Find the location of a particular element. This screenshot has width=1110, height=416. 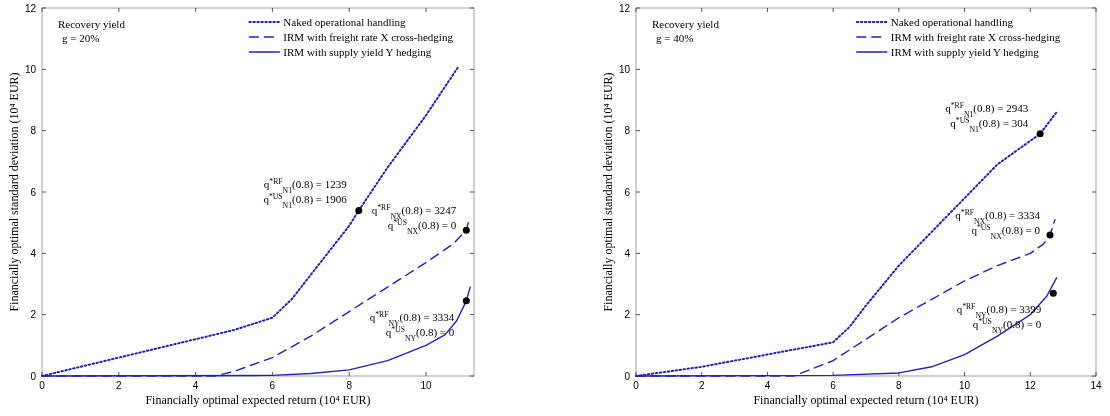

text: q$^{*RF}$$_{N1}$(0.8) = 2943 q$^{*US}$$_{N1}$(0.8) = 304 is located at coordinates (987, 117).